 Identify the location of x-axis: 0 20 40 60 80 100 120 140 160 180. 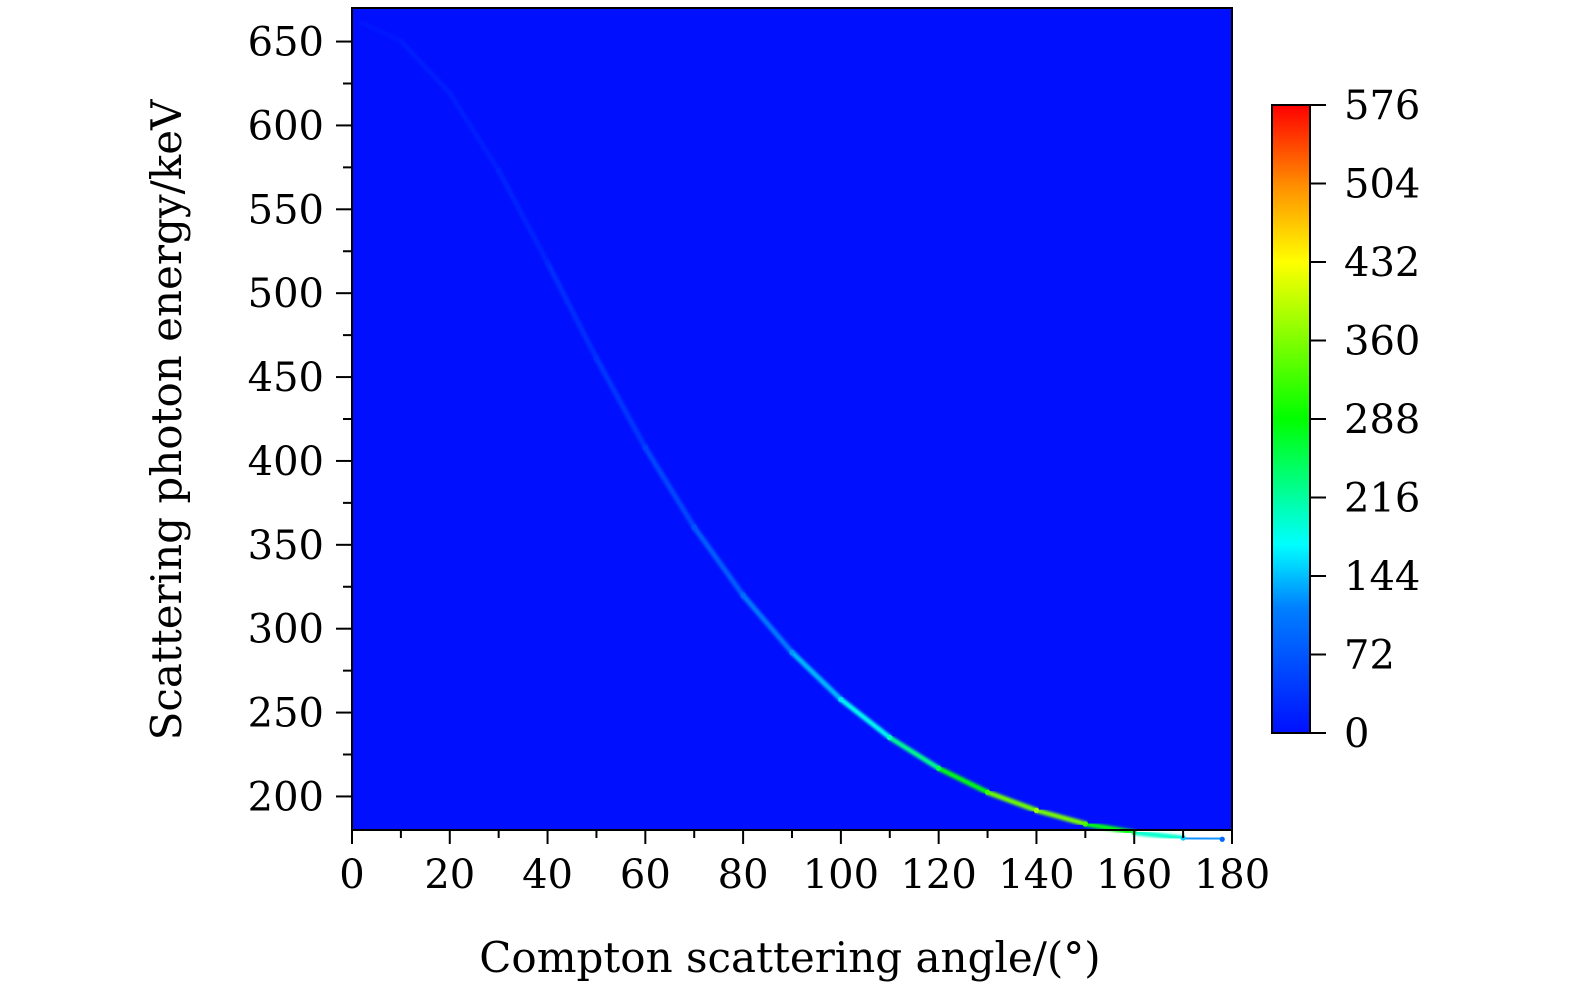
(804, 864).